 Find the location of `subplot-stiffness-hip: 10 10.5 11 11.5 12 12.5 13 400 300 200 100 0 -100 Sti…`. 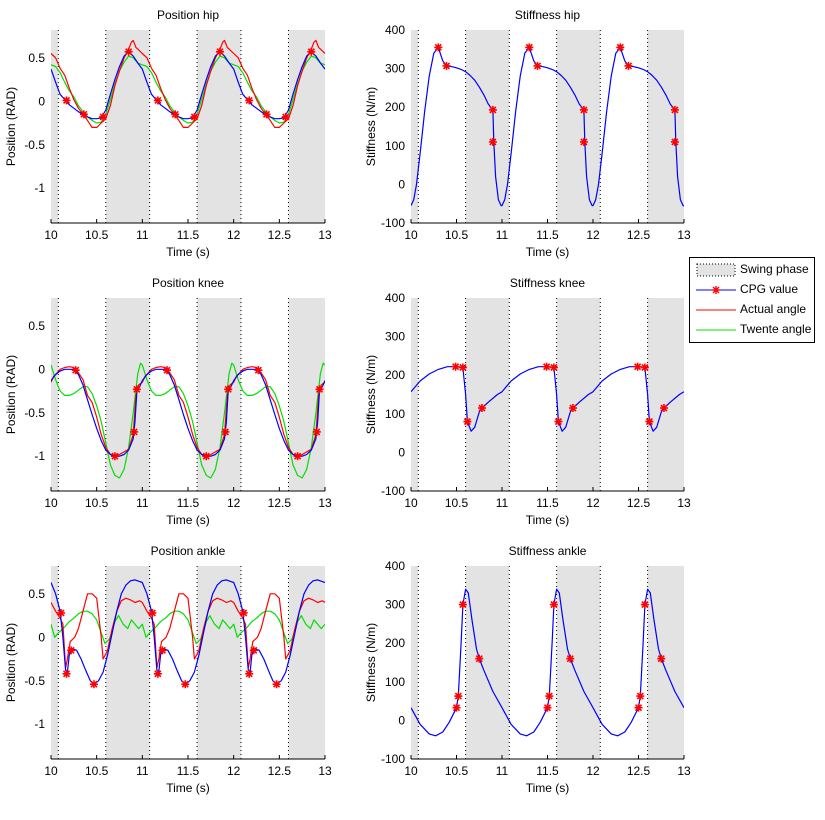

subplot-stiffness-hip: 10 10.5 11 11.5 12 12.5 13 400 300 200 100 0 -100 Sti… is located at coordinates (527, 133).